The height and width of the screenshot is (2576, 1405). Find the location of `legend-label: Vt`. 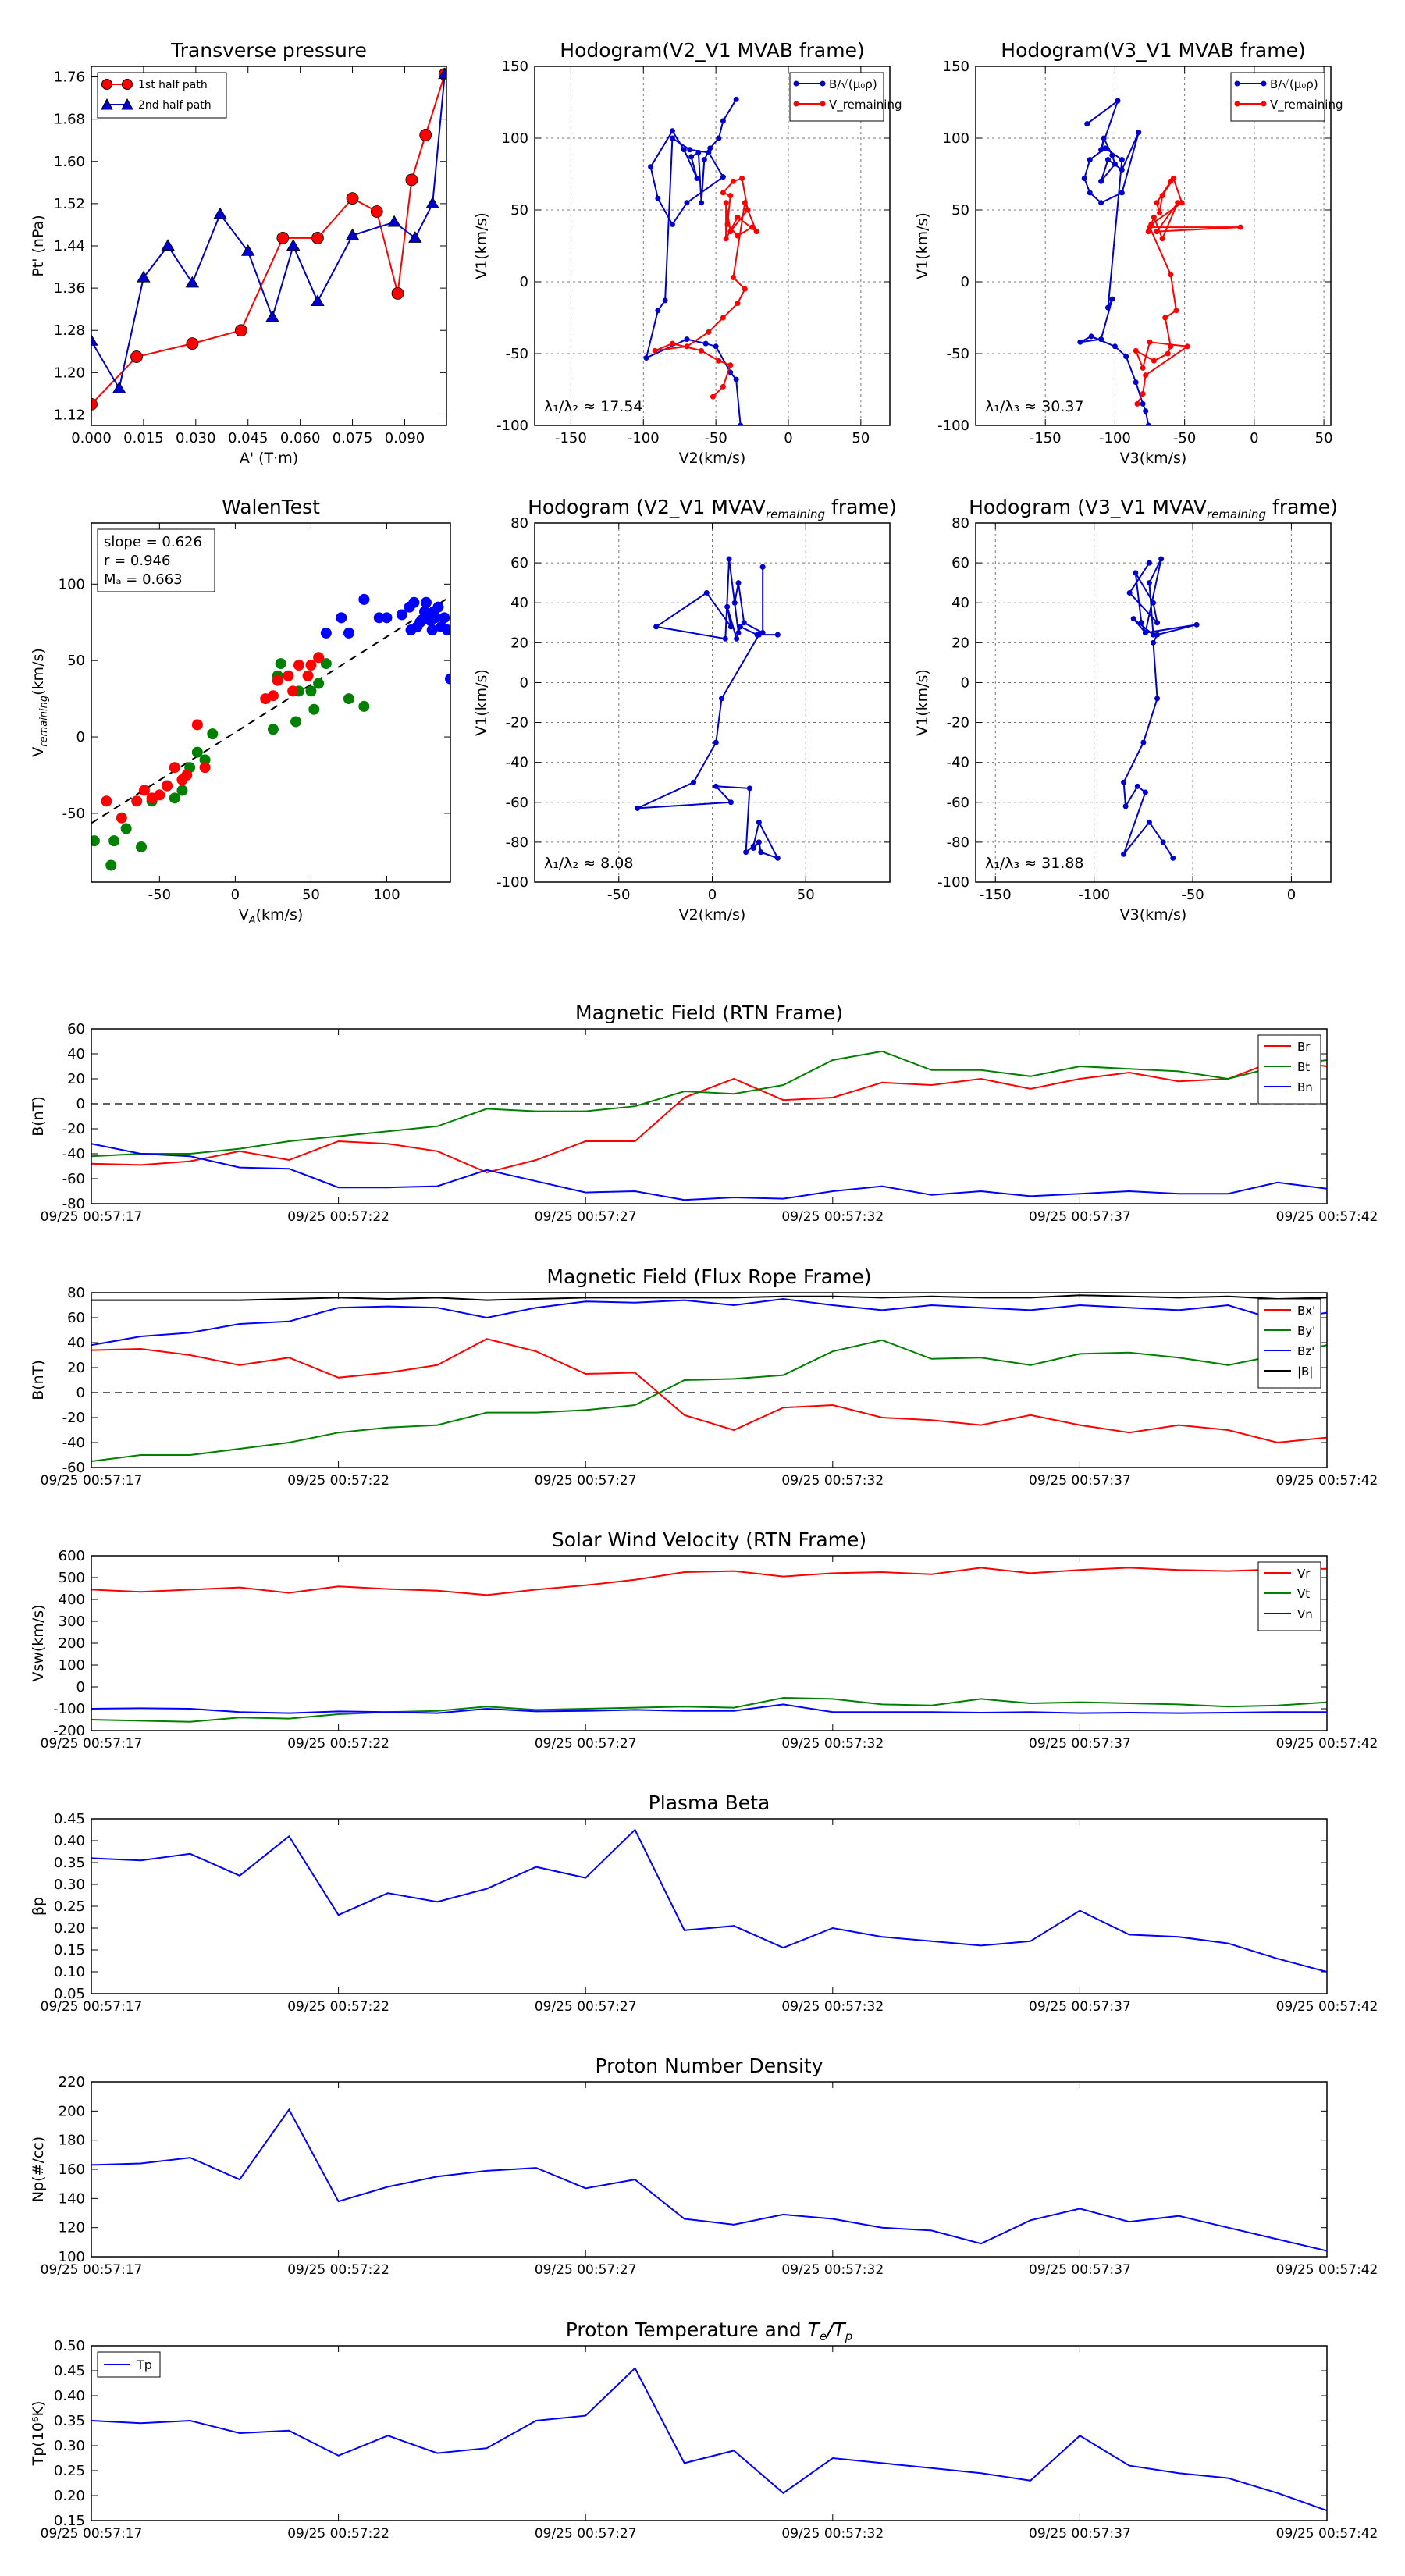

legend-label: Vt is located at coordinates (1303, 1594).